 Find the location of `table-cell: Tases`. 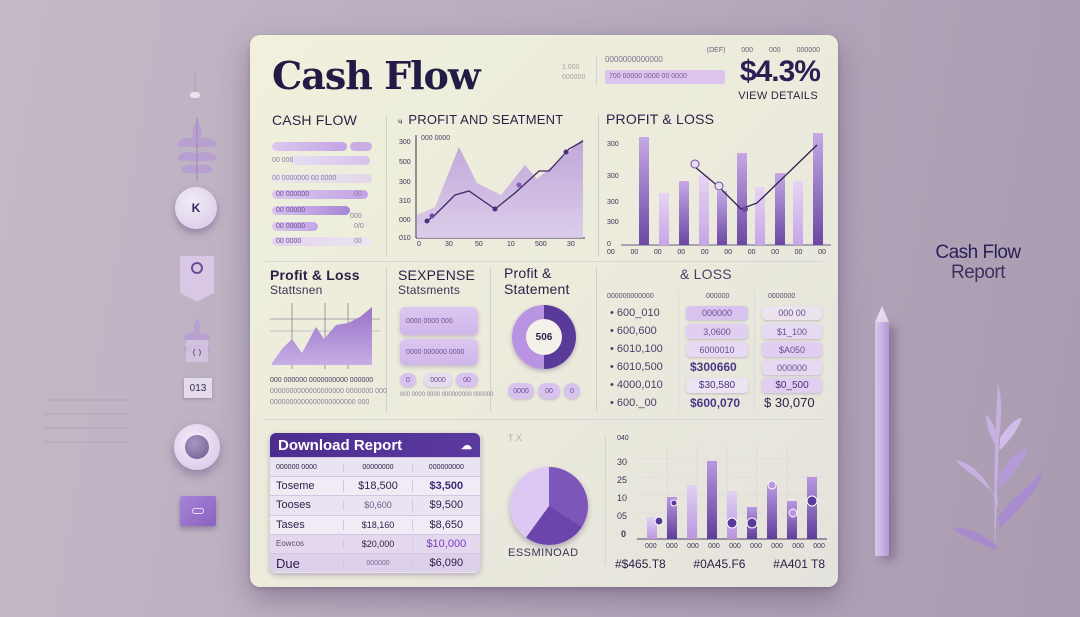

table-cell: Tases is located at coordinates (290, 524).